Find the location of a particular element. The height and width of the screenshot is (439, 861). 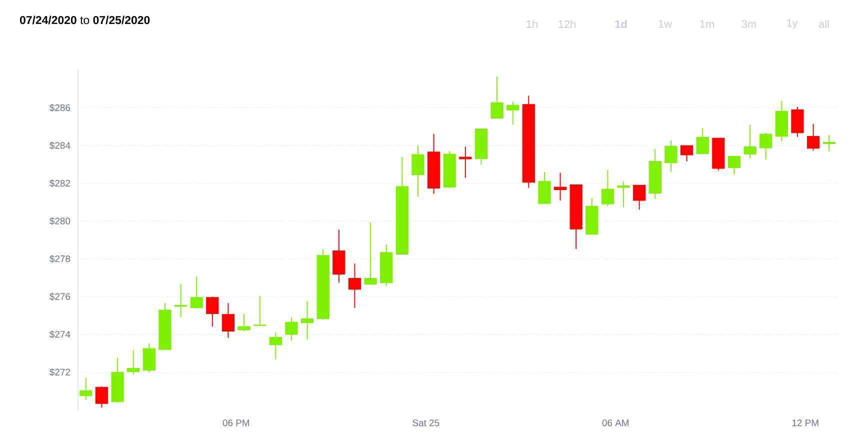

y-tick-label: $282 is located at coordinates (60, 183).